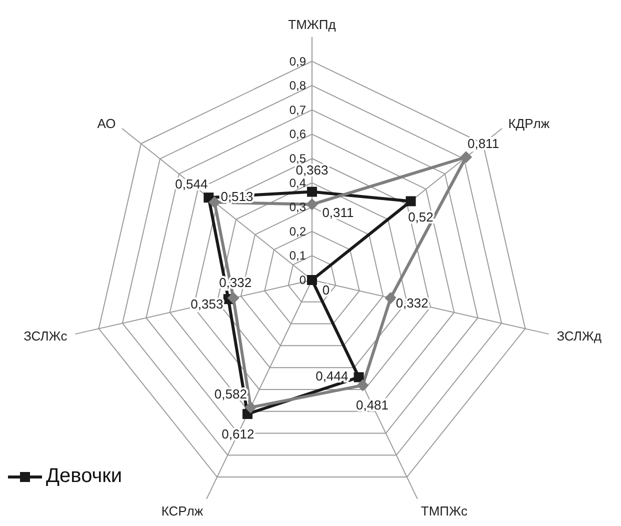 This screenshot has height=526, width=621. Describe the element at coordinates (483, 143) in the screenshot. I see `data-label: 0,811` at that location.